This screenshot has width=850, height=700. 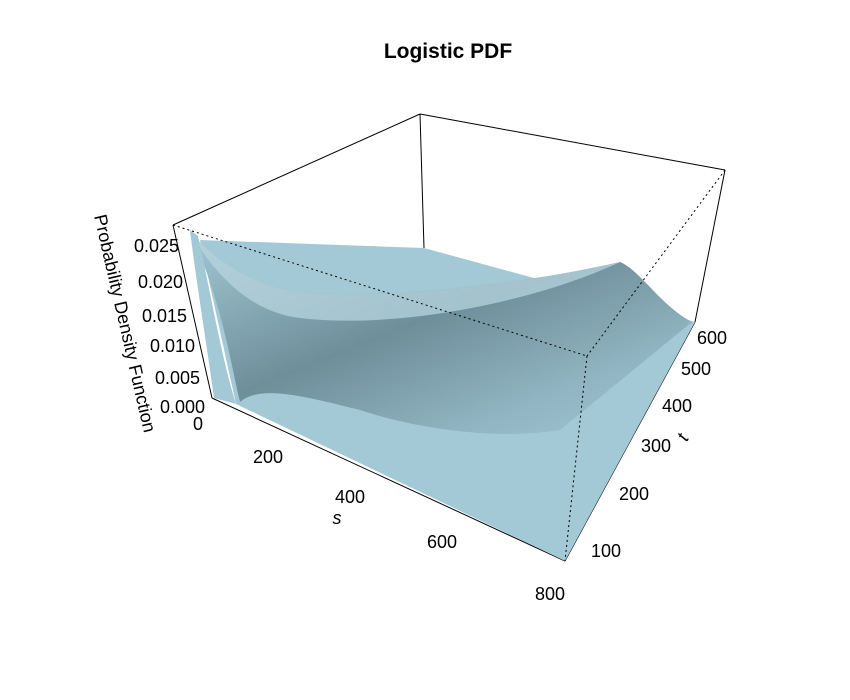 What do you see at coordinates (156, 246) in the screenshot?
I see `z-tick-5: 0.025` at bounding box center [156, 246].